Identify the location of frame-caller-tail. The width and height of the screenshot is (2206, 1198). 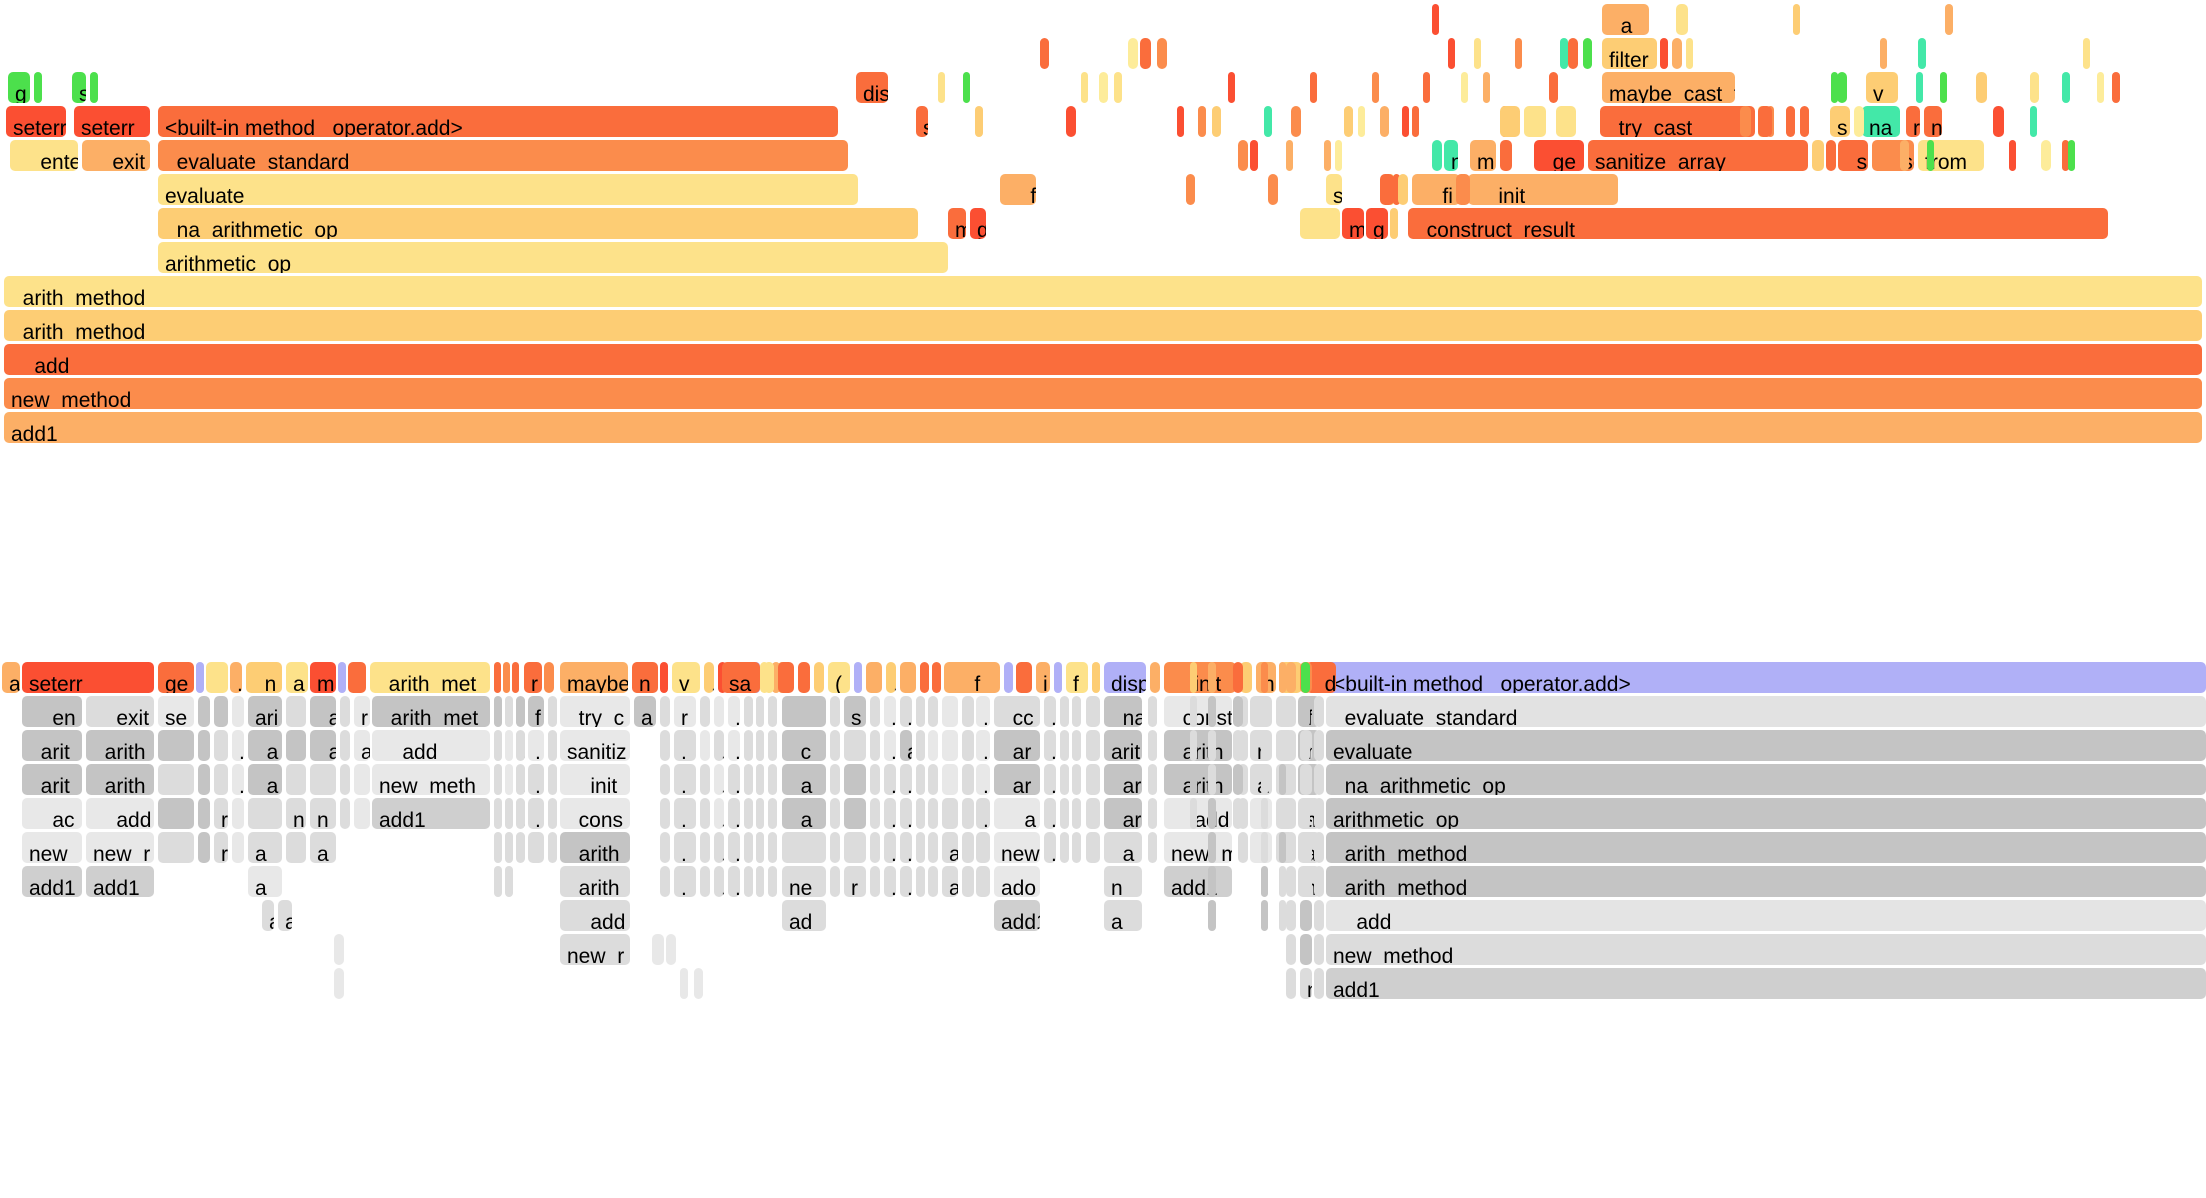
(684, 983).